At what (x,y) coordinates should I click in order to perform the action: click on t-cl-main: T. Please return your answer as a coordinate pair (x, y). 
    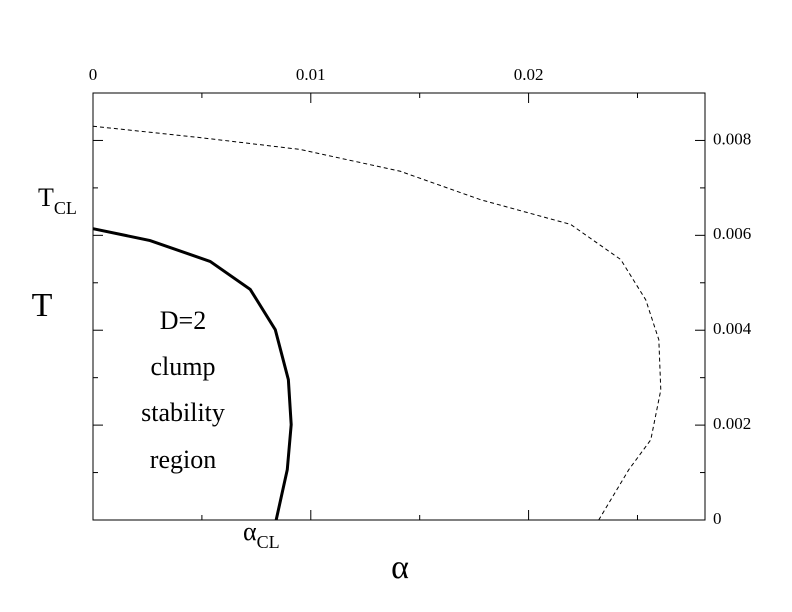
    Looking at the image, I should click on (46, 197).